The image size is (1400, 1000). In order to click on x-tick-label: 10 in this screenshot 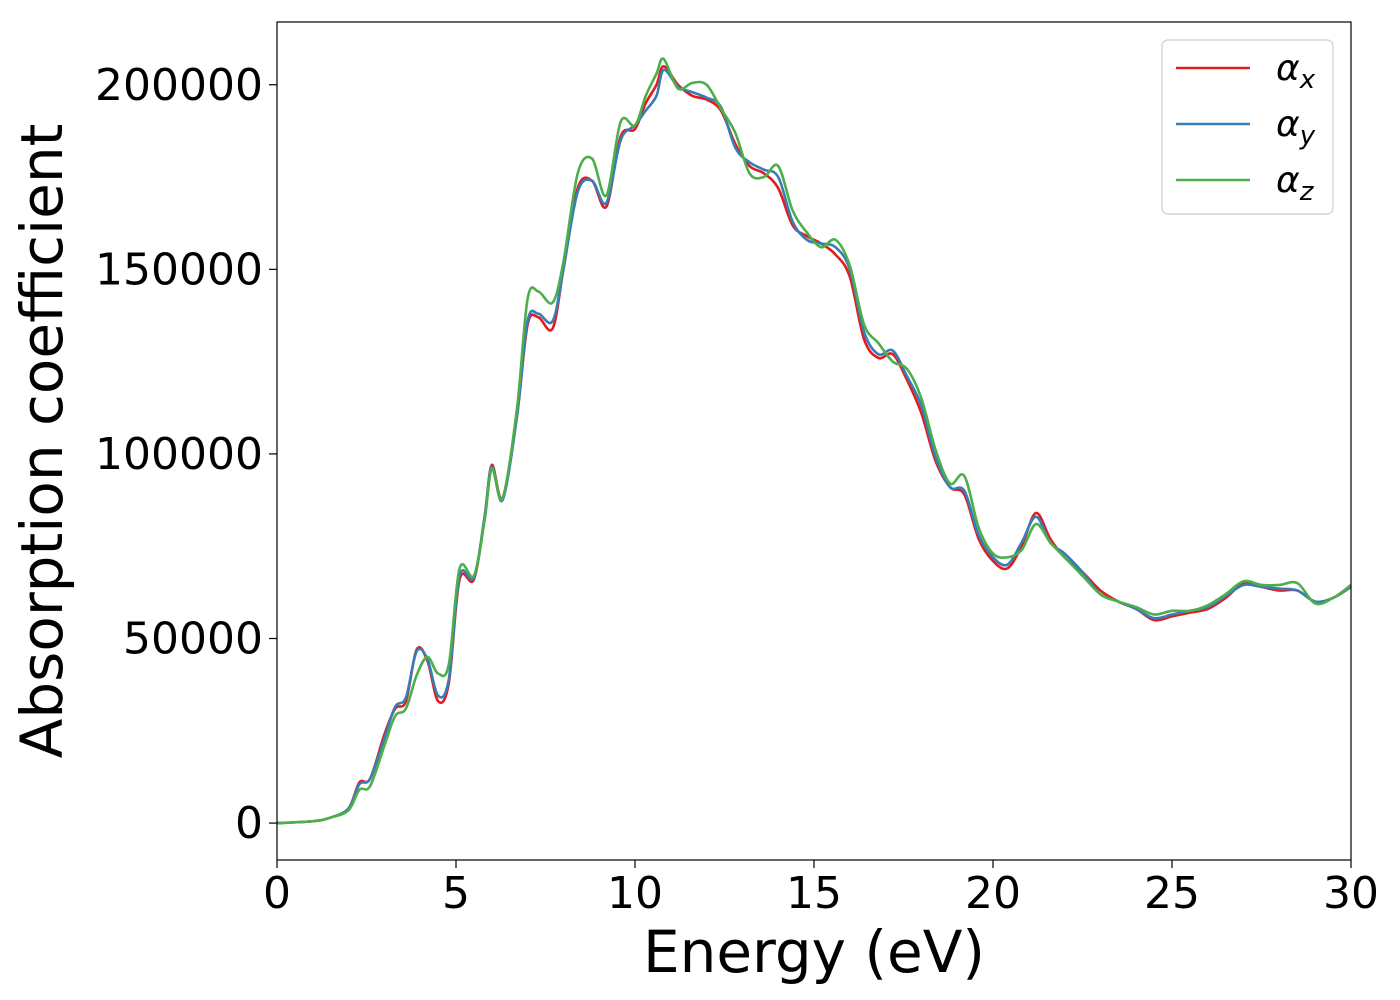, I will do `click(635, 893)`.